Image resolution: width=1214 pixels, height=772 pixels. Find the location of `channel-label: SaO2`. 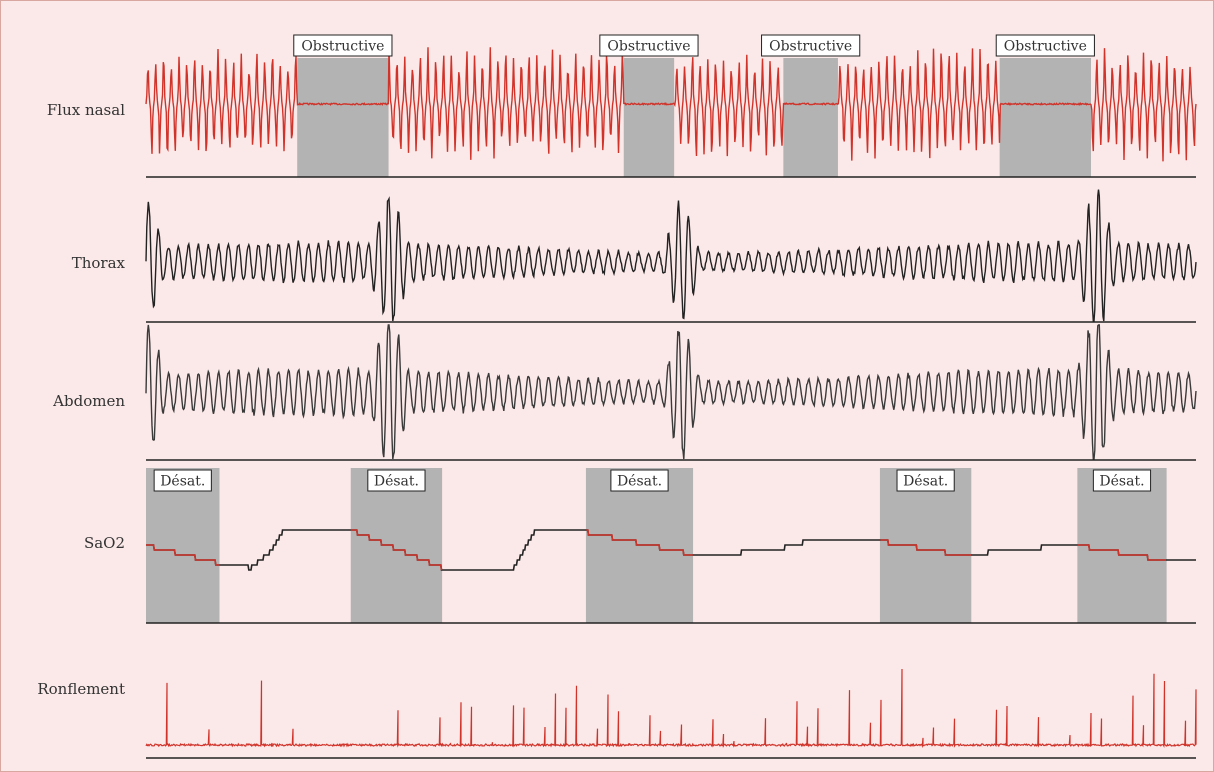

channel-label: SaO2 is located at coordinates (104, 543).